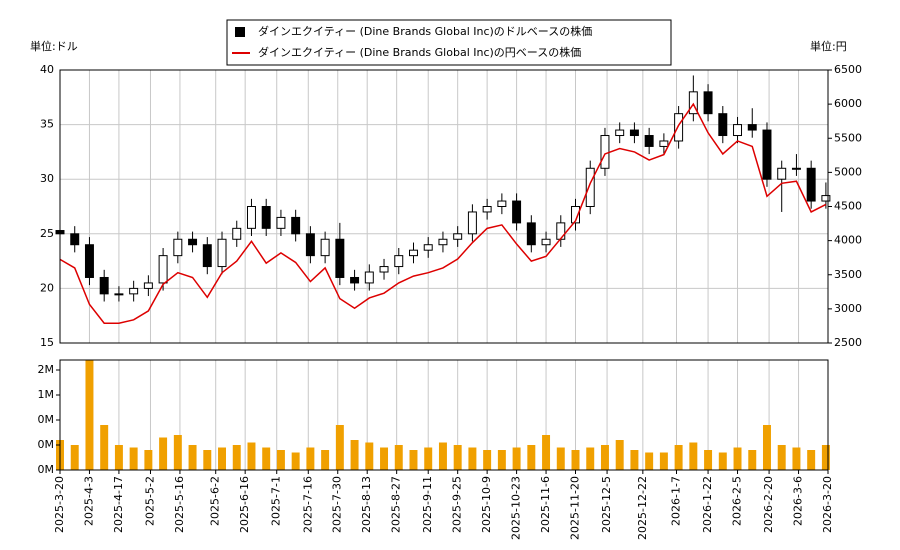  What do you see at coordinates (642, 508) in the screenshot?
I see `x-tick-label: 2025-12-22` at bounding box center [642, 508].